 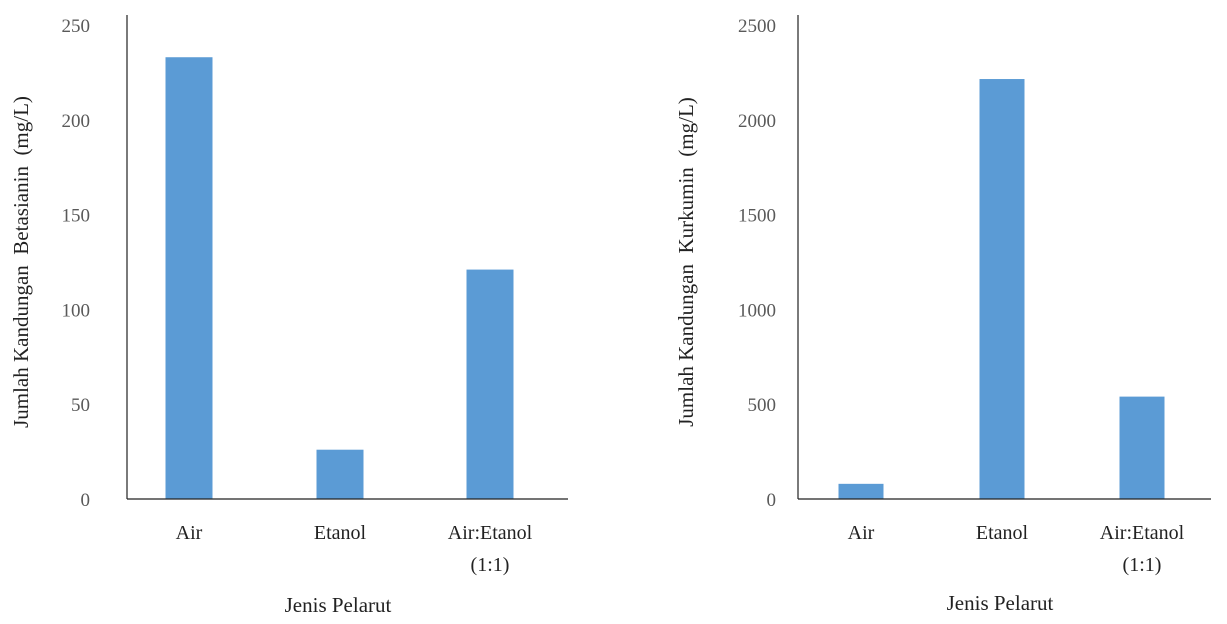 I want to click on chart1-y-tick-label: 100, so click(x=76, y=310).